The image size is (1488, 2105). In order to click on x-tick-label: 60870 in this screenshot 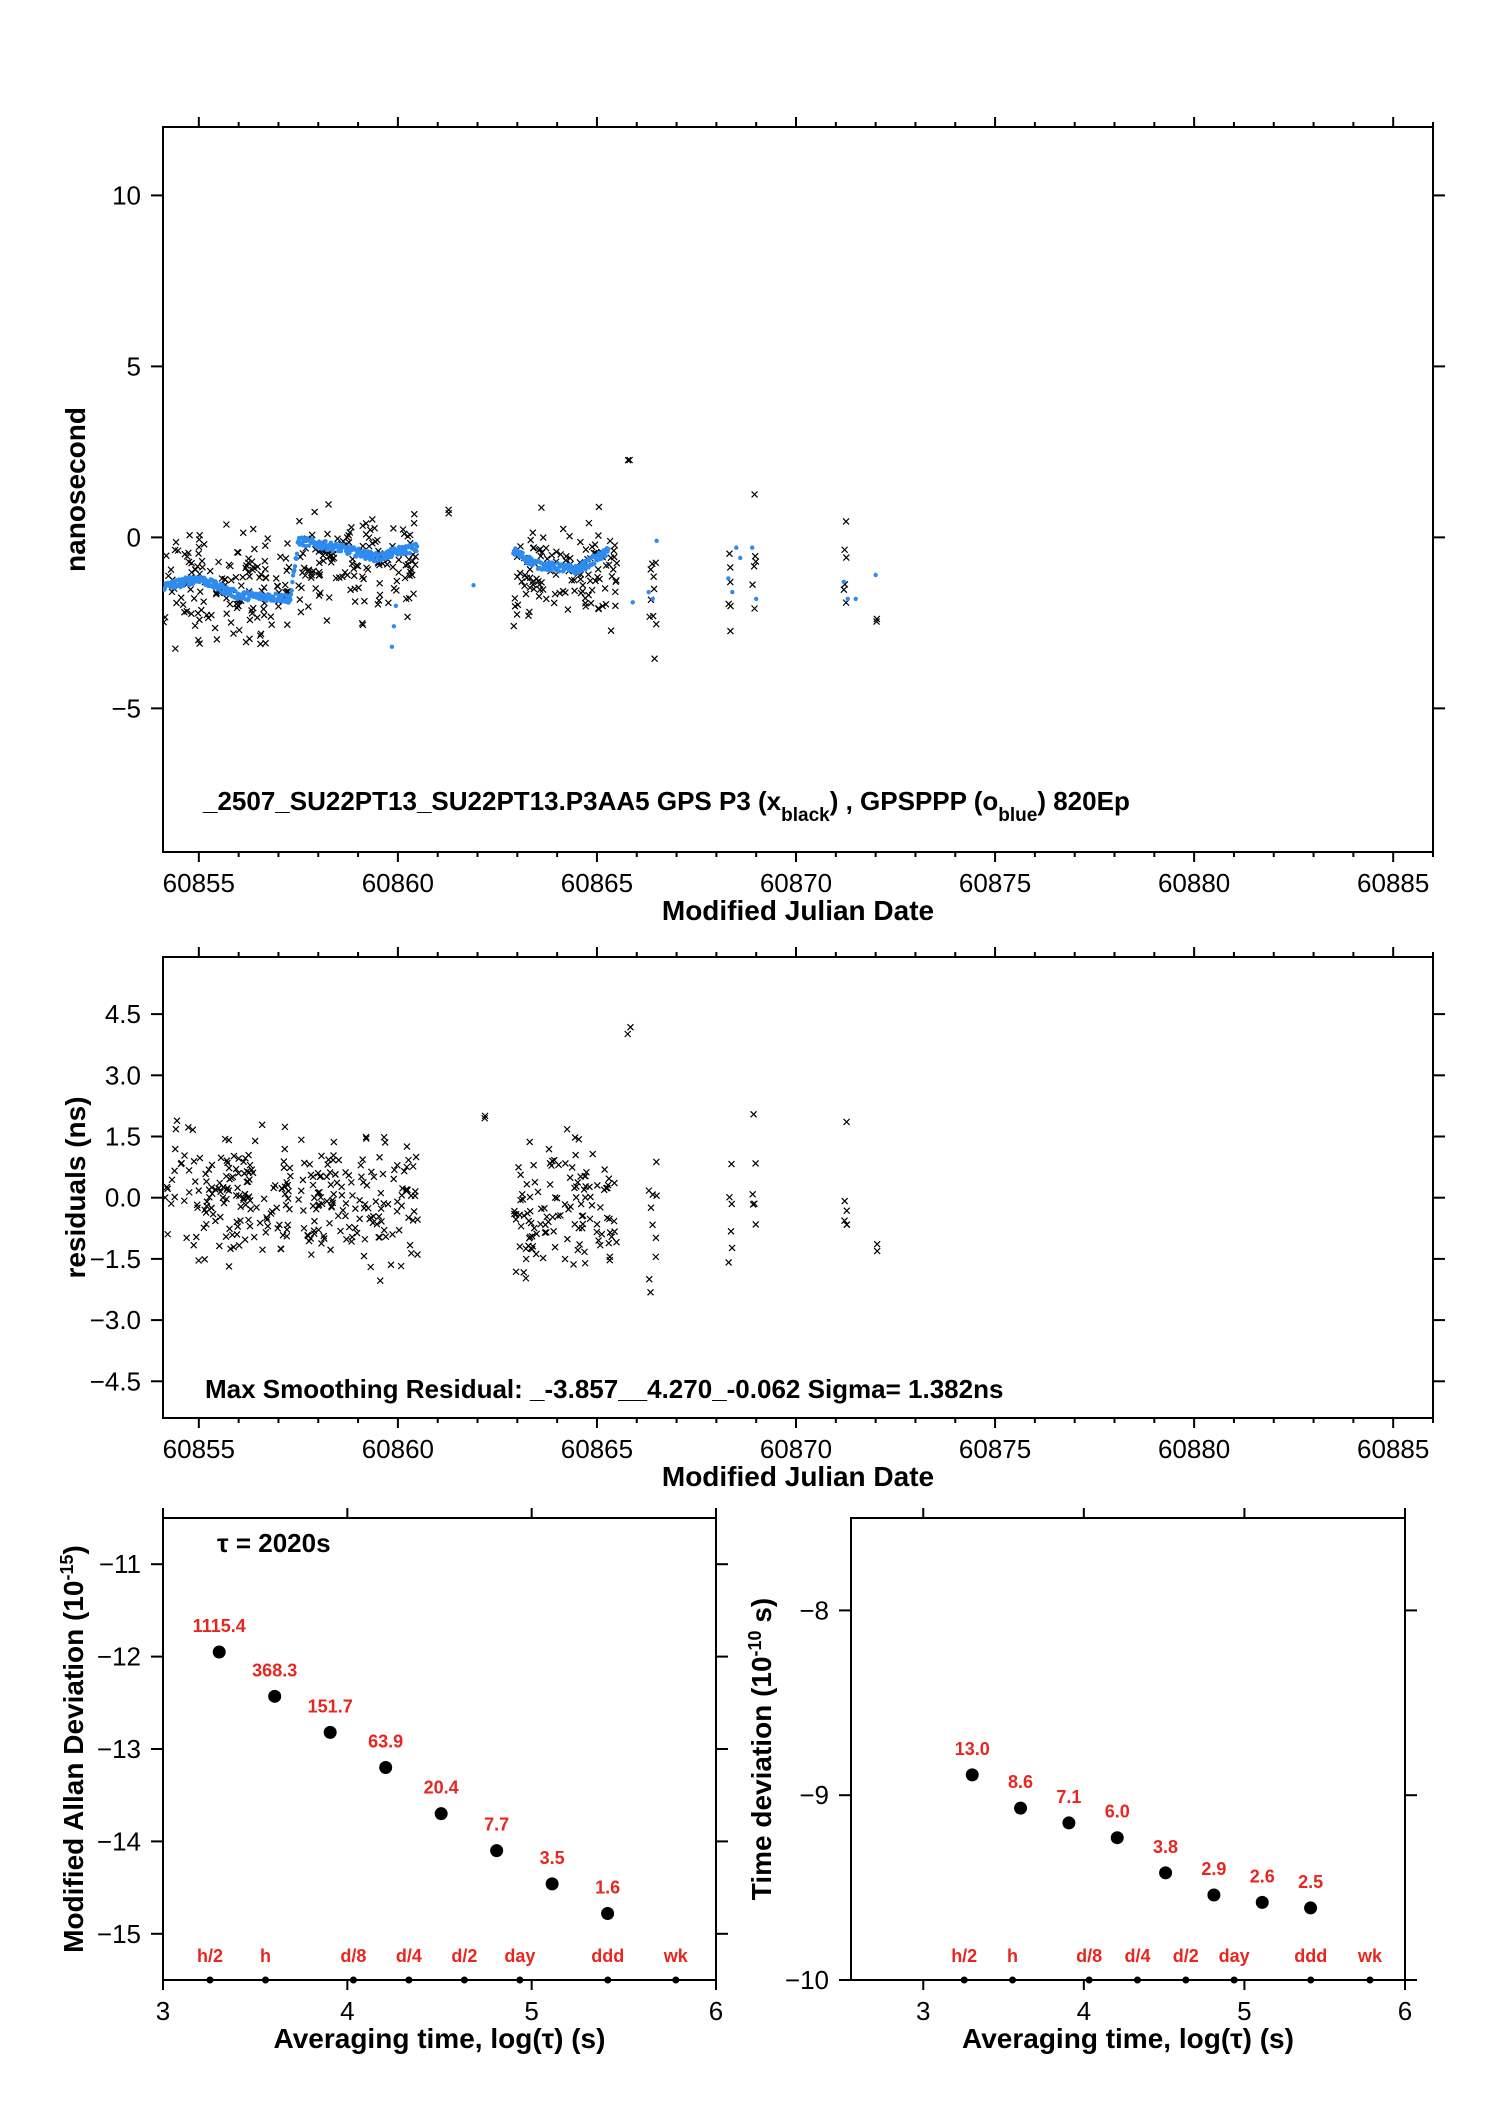, I will do `click(796, 883)`.